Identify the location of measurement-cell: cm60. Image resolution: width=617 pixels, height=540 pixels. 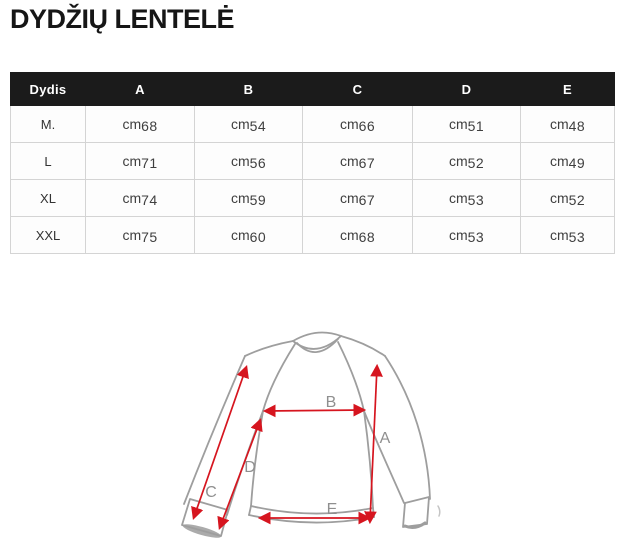
(248, 235).